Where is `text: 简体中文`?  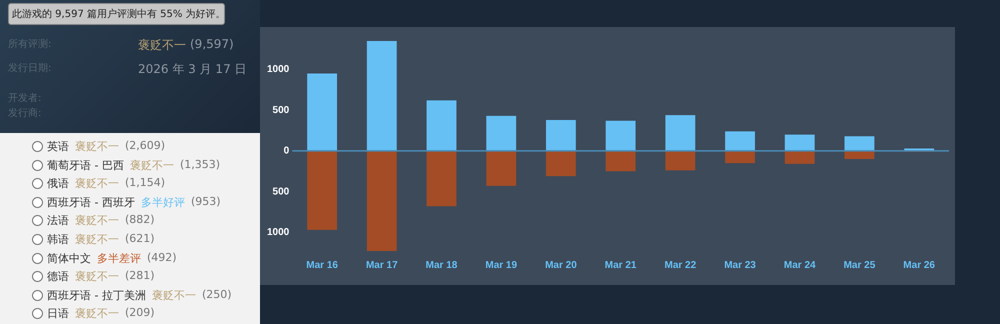
text: 简体中文 is located at coordinates (69, 258).